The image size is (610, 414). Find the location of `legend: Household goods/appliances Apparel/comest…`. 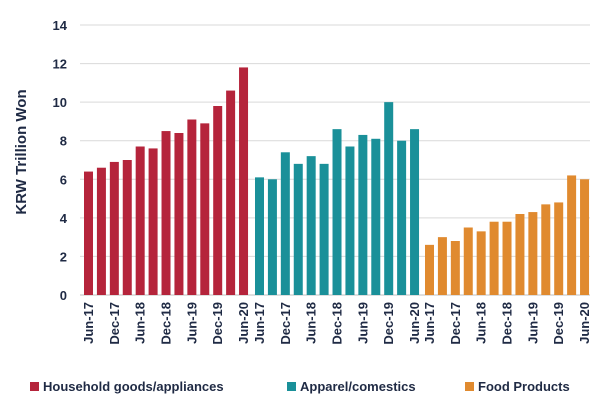

legend: Household goods/appliances Apparel/comest… is located at coordinates (300, 386).